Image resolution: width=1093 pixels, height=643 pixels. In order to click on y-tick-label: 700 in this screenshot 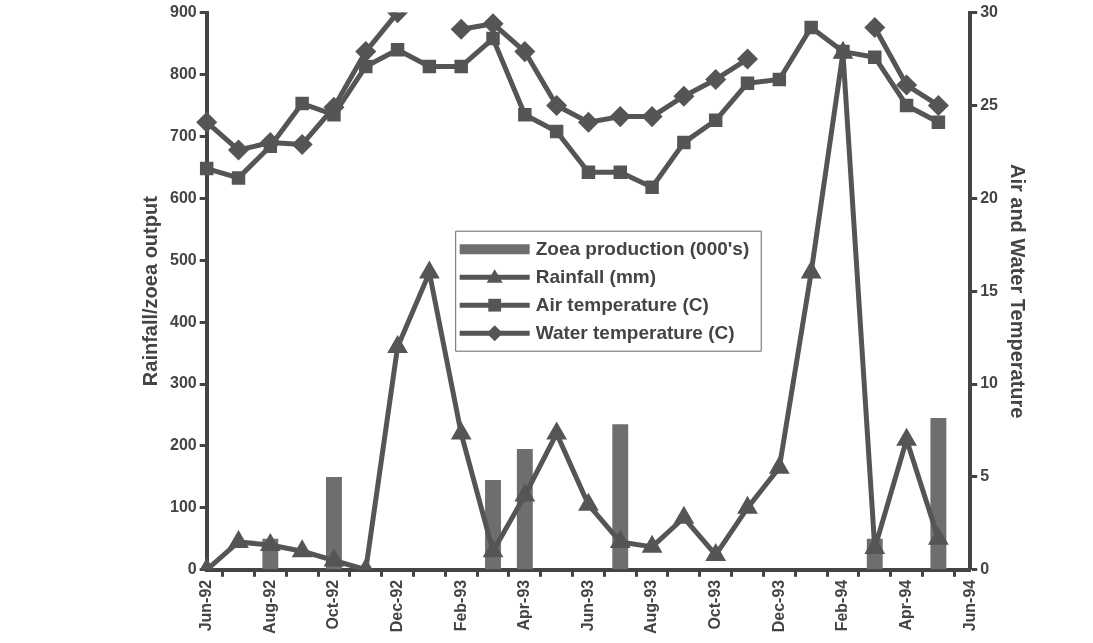, I will do `click(183, 135)`.